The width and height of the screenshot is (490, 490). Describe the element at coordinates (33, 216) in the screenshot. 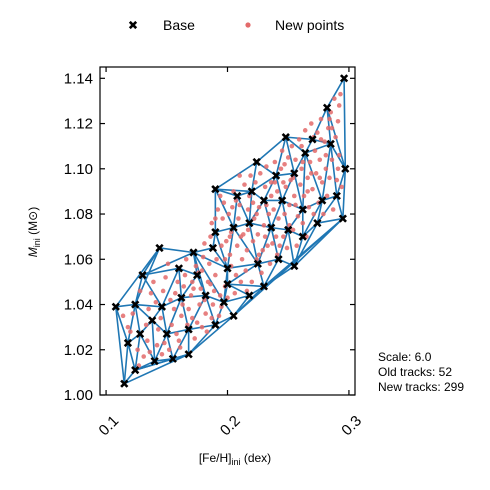

I see `sun-symbol: ⊙` at that location.